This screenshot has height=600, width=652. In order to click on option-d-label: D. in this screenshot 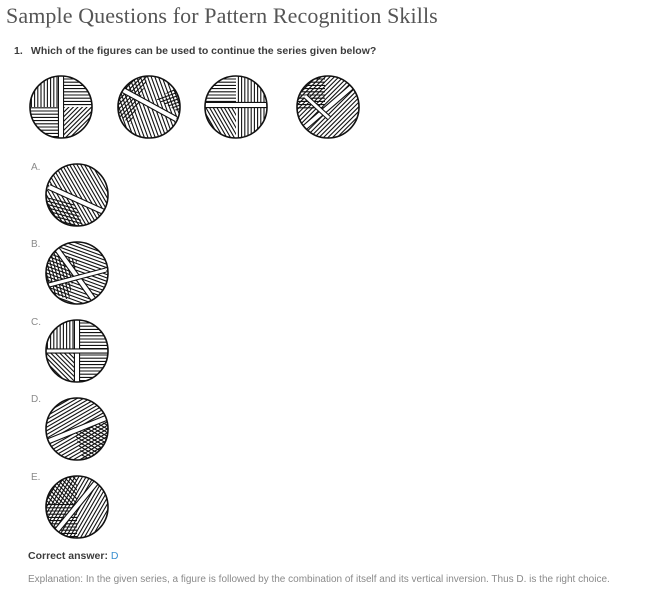, I will do `click(36, 399)`.